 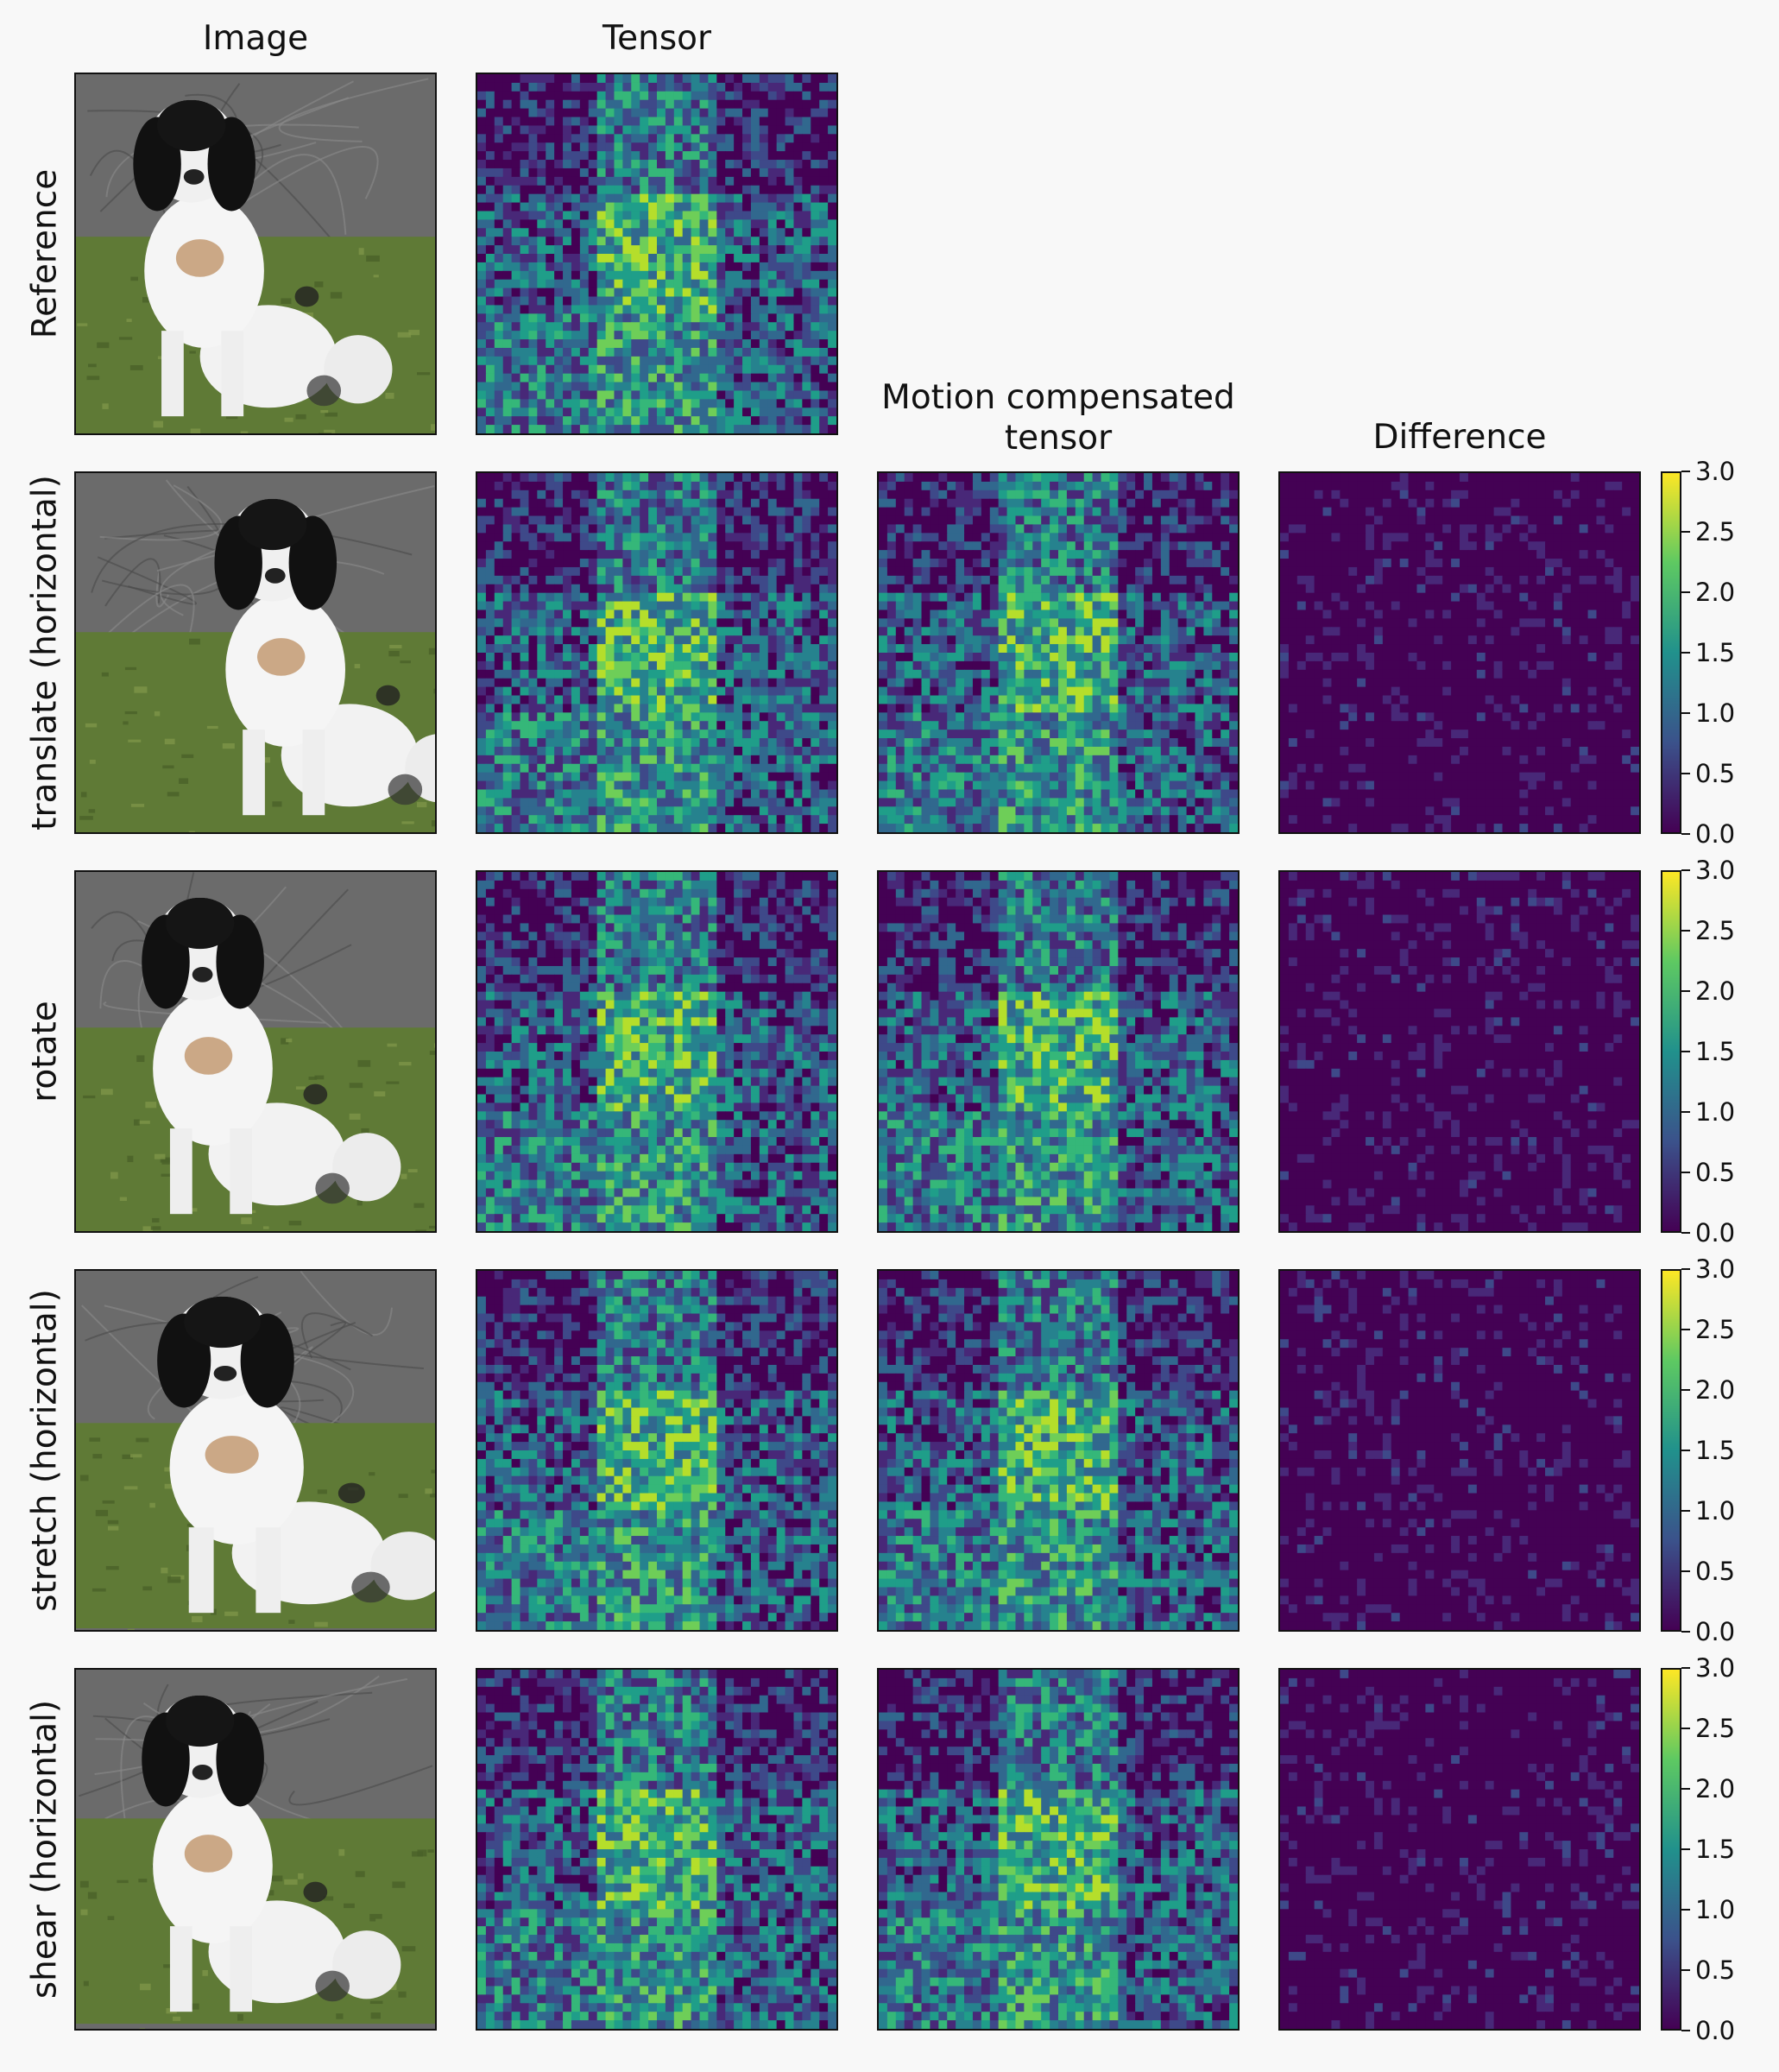 I want to click on column-header: Tensor, so click(x=657, y=39).